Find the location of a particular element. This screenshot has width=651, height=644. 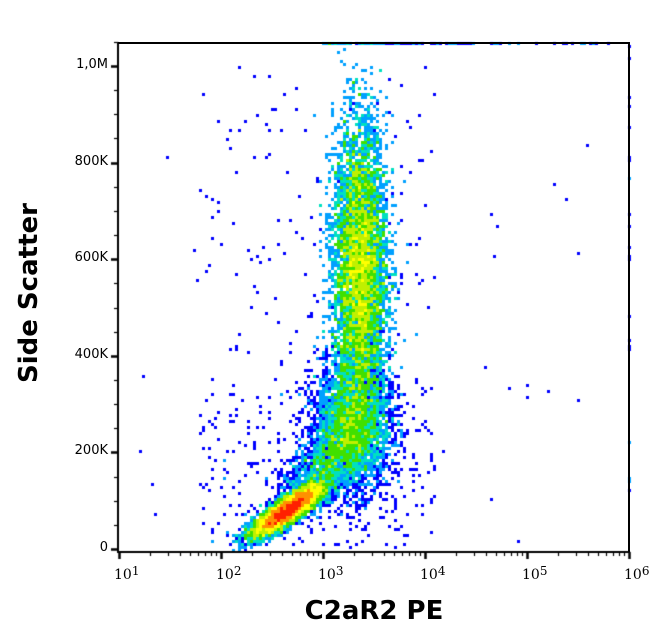

y-tick-label: 1,0M is located at coordinates (92, 64).